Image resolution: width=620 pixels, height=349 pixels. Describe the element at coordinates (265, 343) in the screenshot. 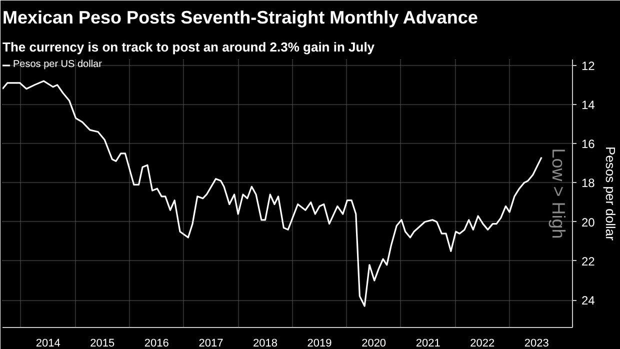

I see `x-tick-label: 2018` at that location.